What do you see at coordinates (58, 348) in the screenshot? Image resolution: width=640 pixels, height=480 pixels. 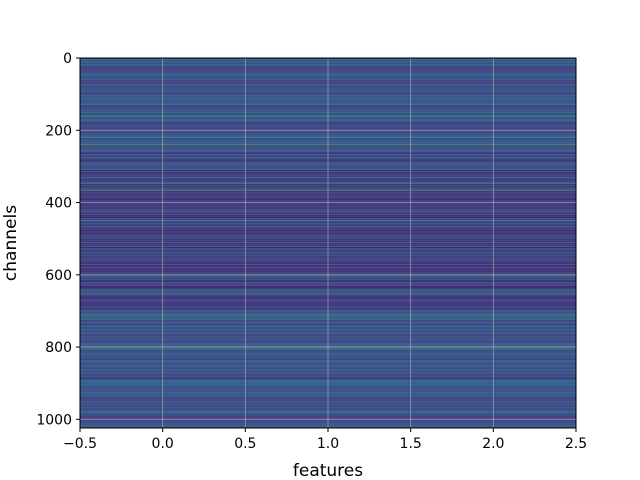 I see `y-tick-label: 800` at bounding box center [58, 348].